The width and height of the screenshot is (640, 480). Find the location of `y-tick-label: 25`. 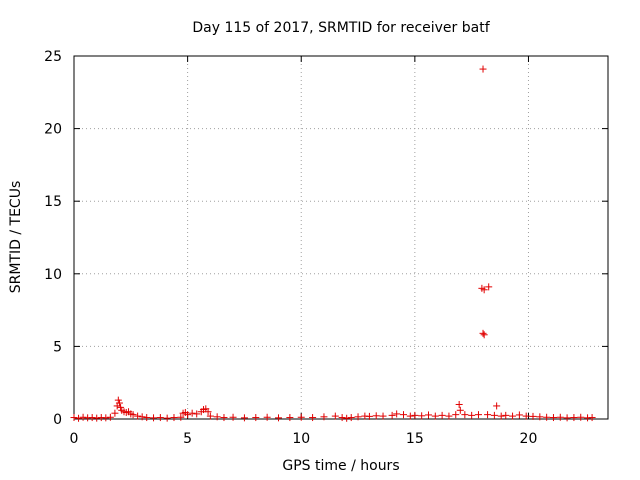

y-tick-label: 25 is located at coordinates (53, 57).